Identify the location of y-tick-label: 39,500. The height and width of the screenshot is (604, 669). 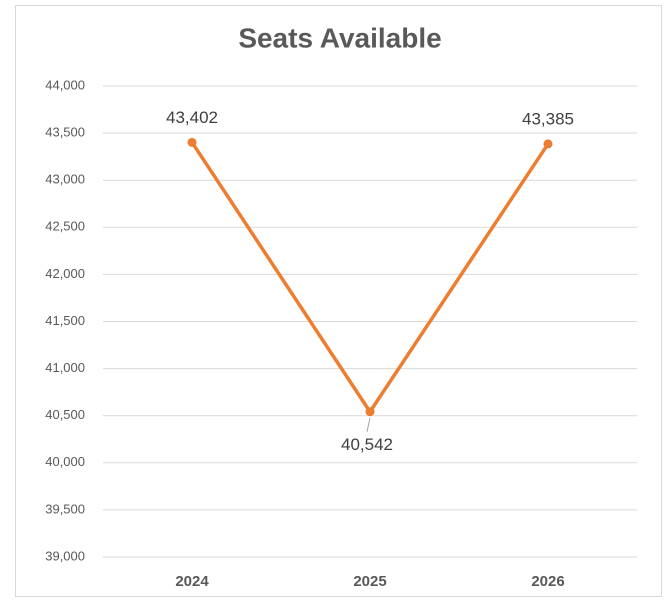
(65, 508).